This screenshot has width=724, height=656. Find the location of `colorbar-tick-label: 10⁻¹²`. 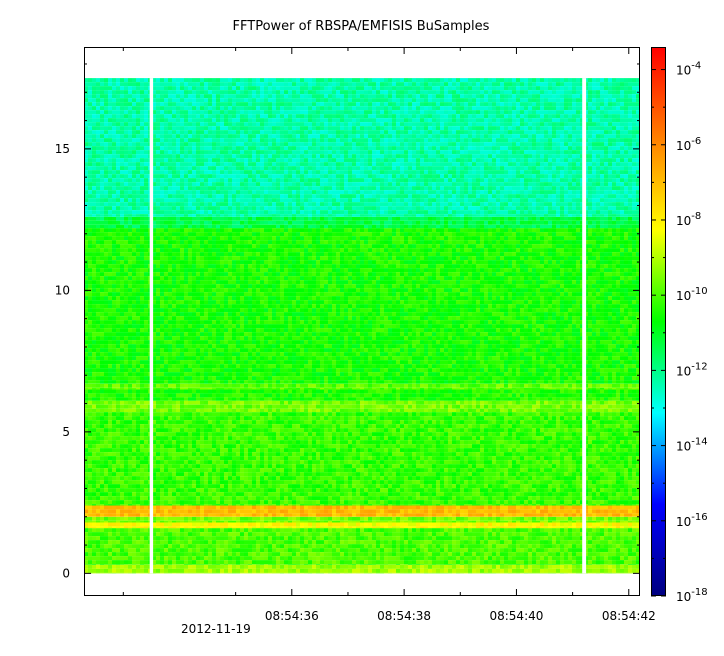

colorbar-tick-label: 10⁻¹² is located at coordinates (692, 369).